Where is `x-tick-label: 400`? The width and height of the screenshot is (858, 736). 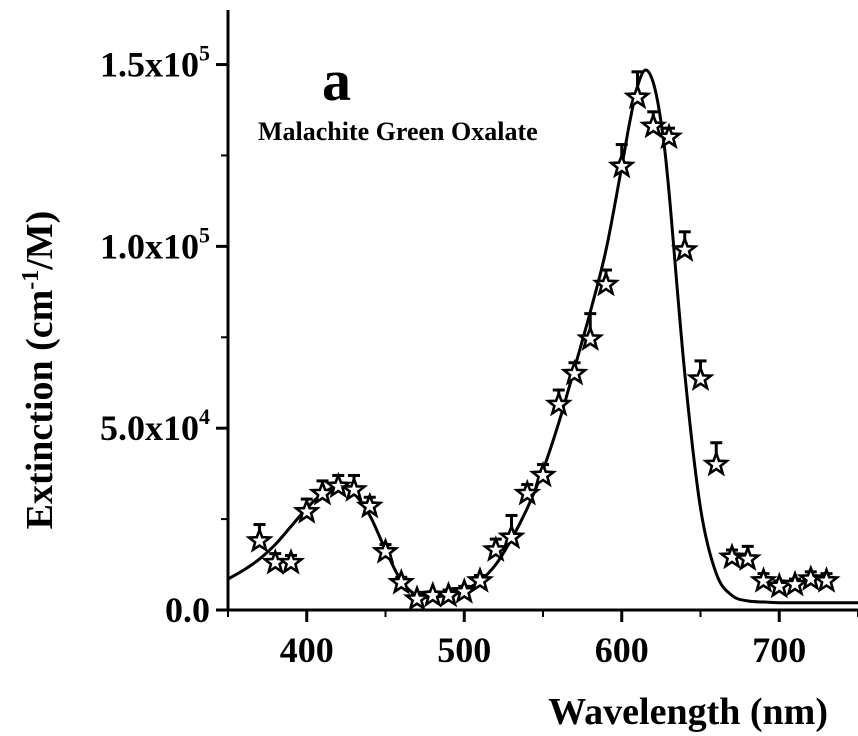
x-tick-label: 400 is located at coordinates (307, 650).